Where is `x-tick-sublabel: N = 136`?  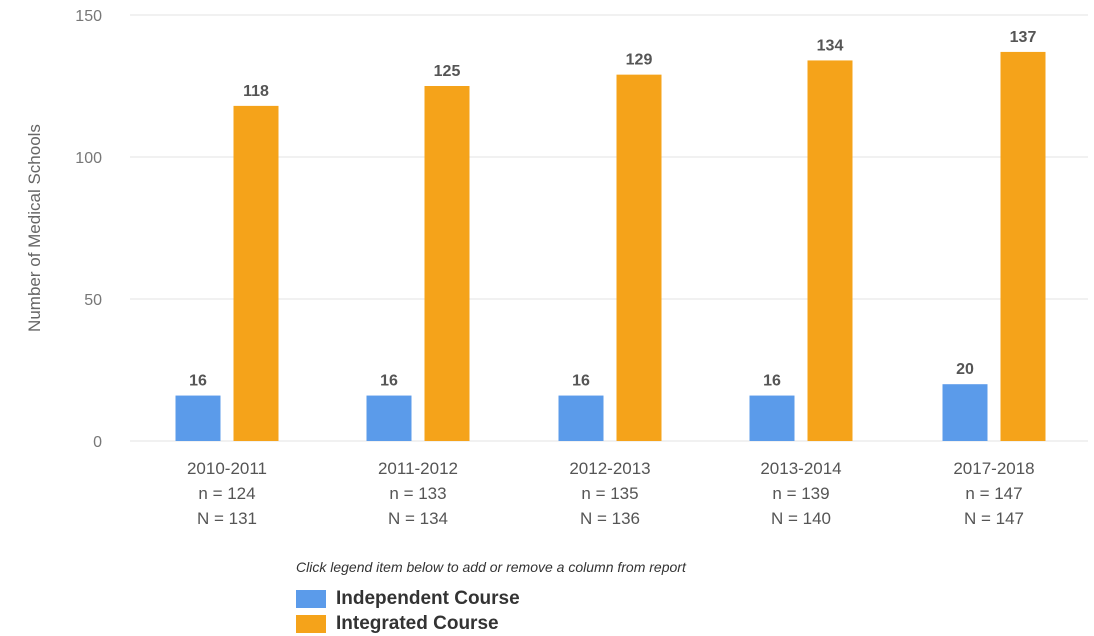 x-tick-sublabel: N = 136 is located at coordinates (610, 518).